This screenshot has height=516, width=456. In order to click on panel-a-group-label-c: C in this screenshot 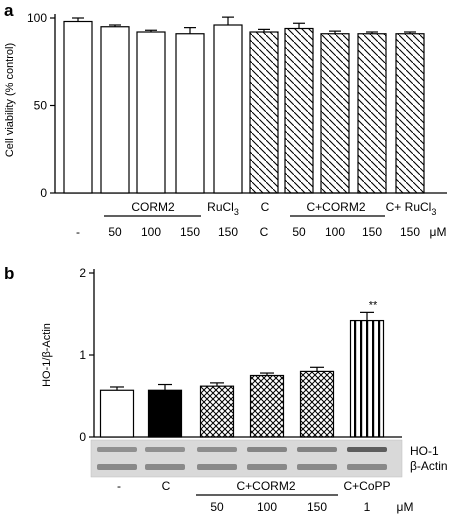, I will do `click(265, 207)`.